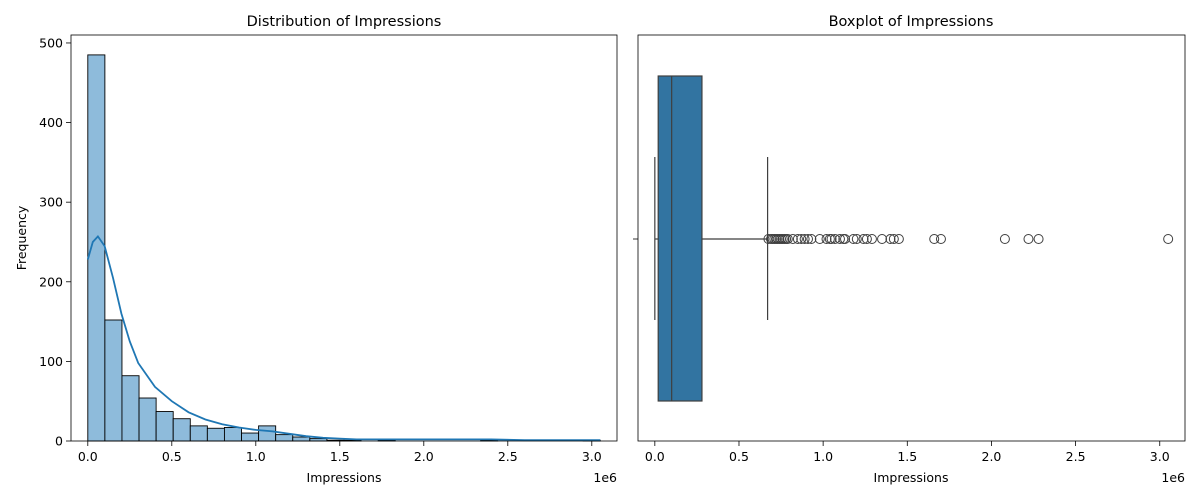 This screenshot has height=500, width=1200. I want to click on boxplot-x-offset: 1e6, so click(1173, 477).